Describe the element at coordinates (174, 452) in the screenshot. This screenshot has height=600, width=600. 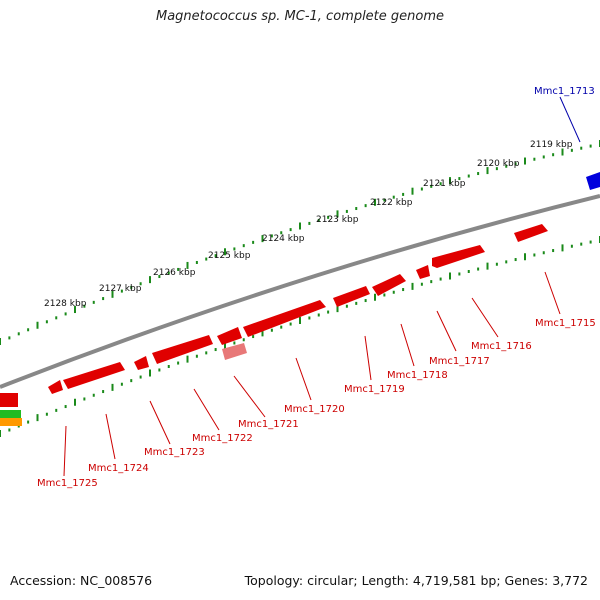
I see `gene-label-mmc1-1723: Mmc1_1723` at that location.